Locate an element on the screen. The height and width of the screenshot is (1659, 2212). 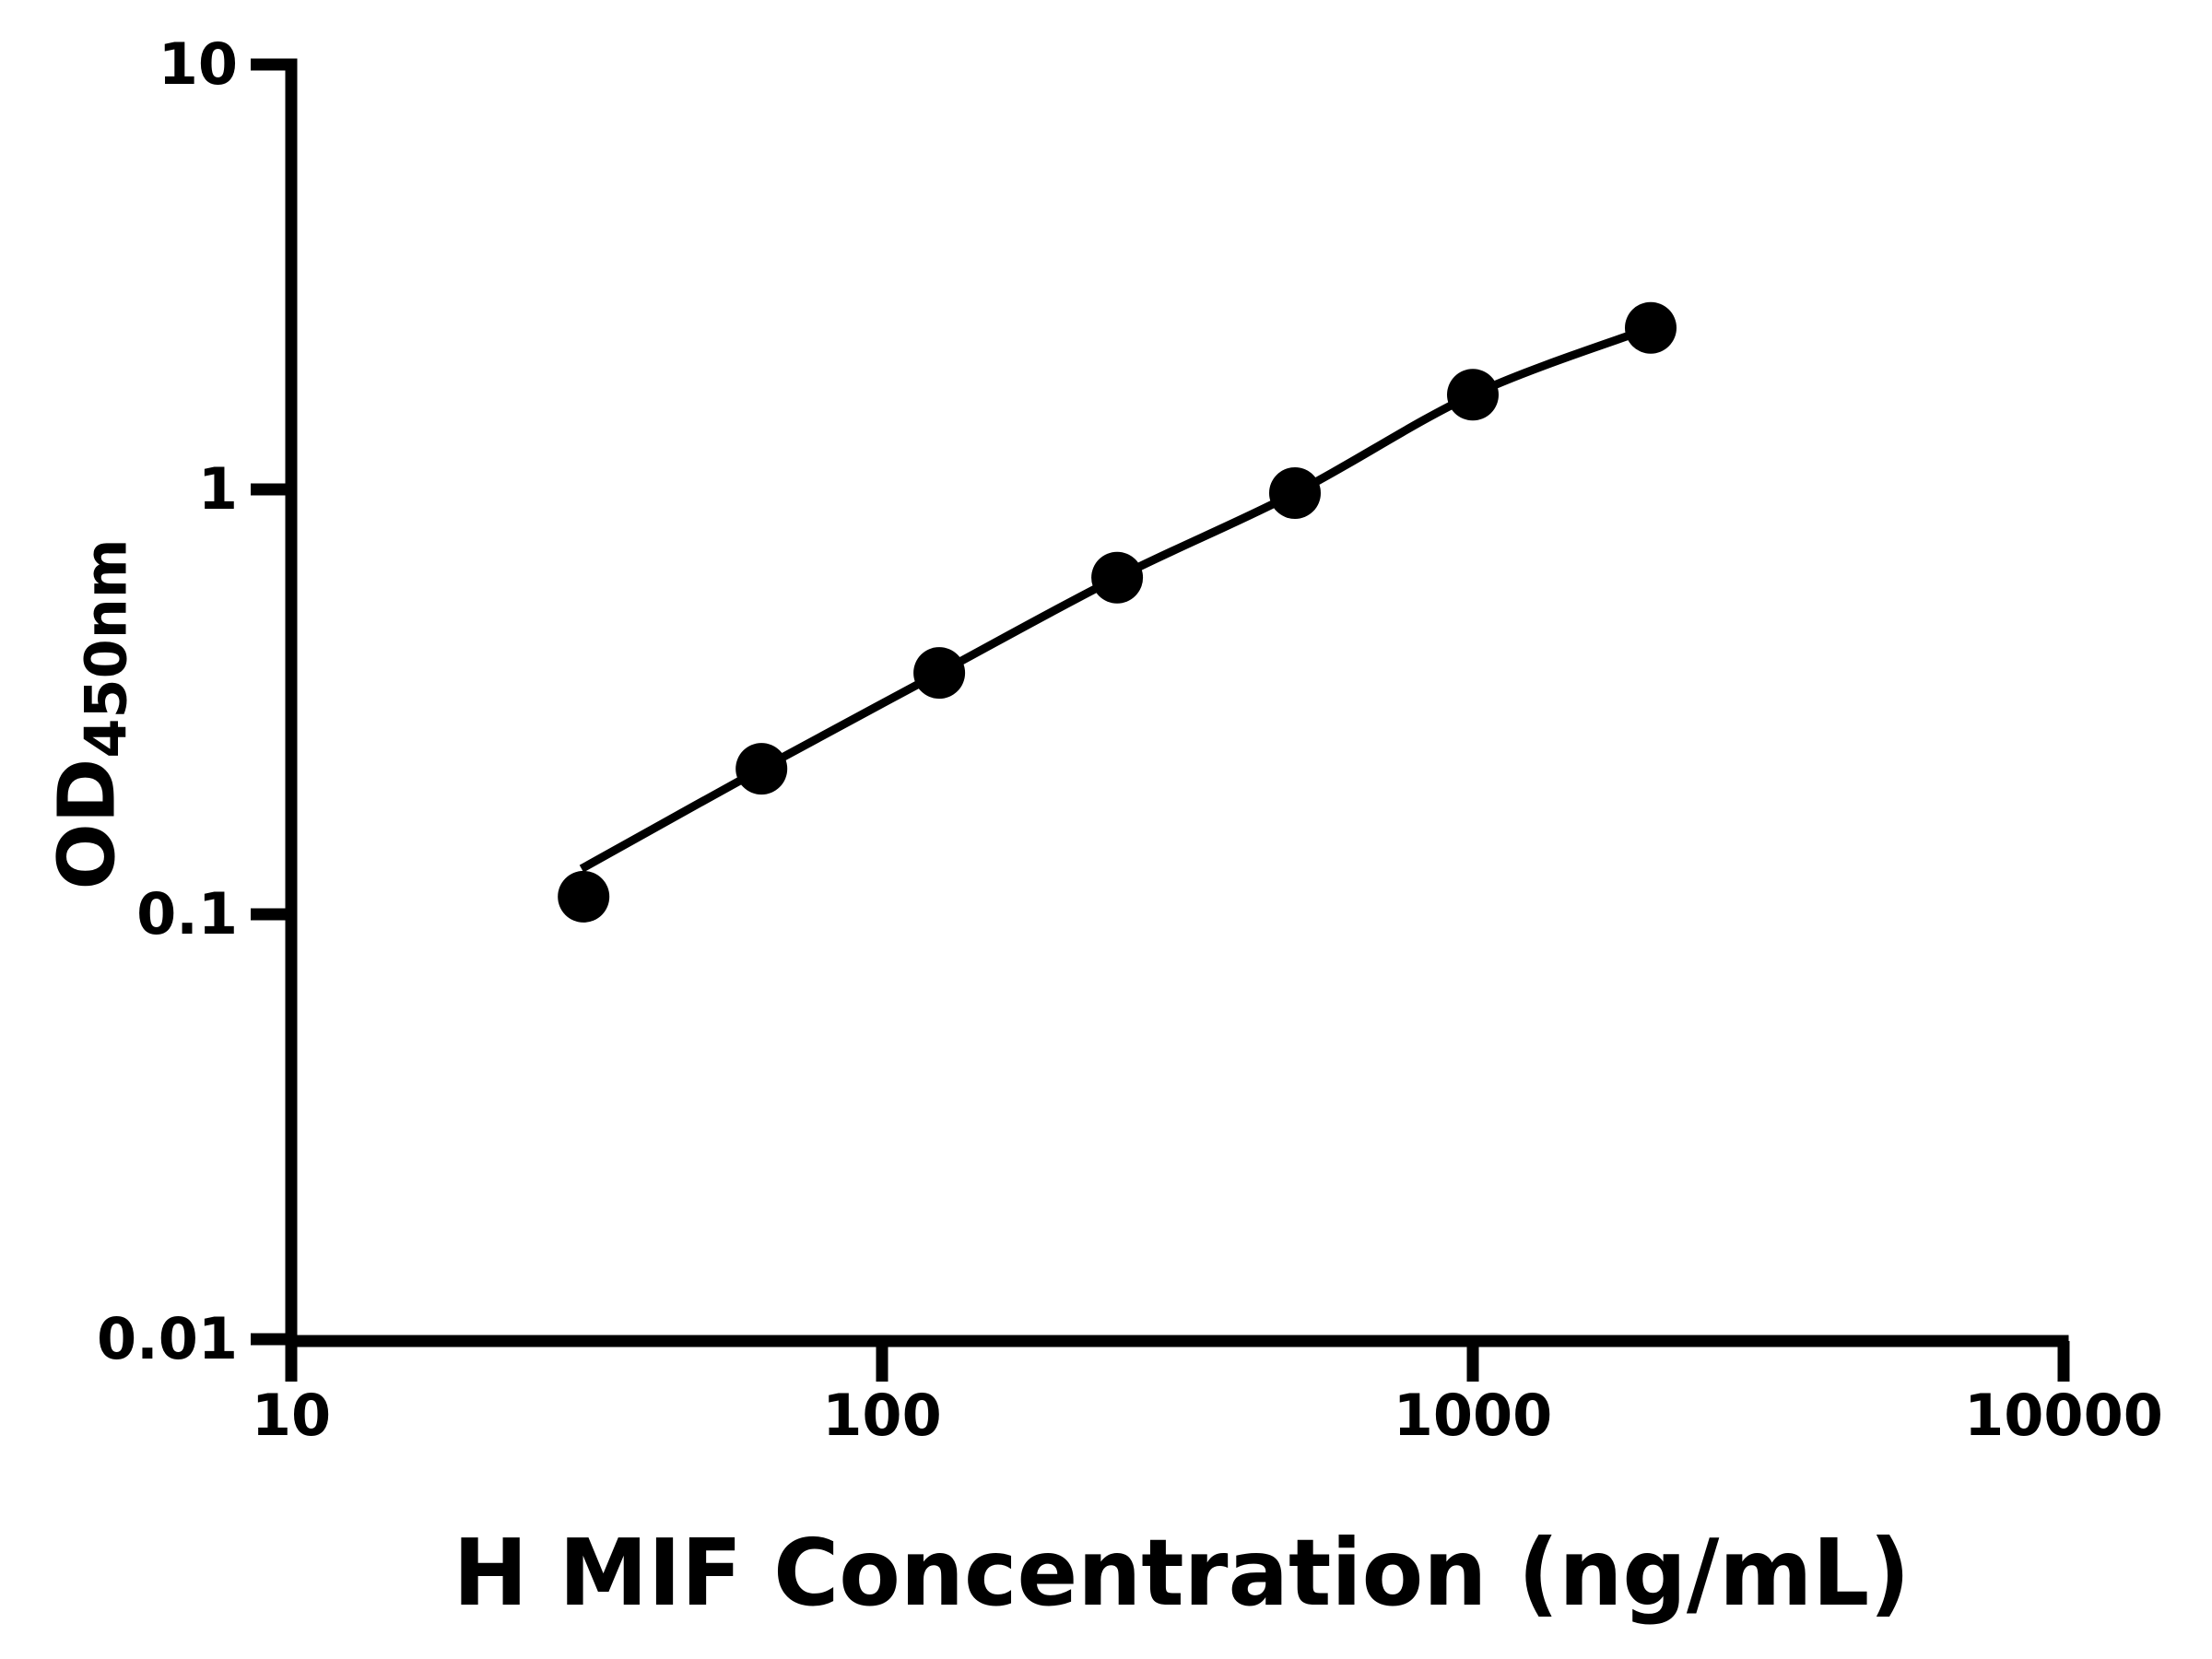
x-axis-title: H MIF Concentration (ng/mL) is located at coordinates (1182, 1573).